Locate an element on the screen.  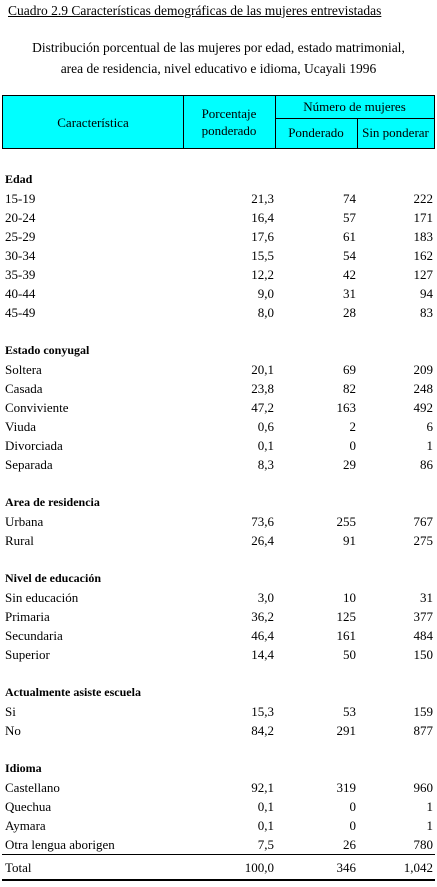
row-sin-ponderar: 492 is located at coordinates (423, 407).